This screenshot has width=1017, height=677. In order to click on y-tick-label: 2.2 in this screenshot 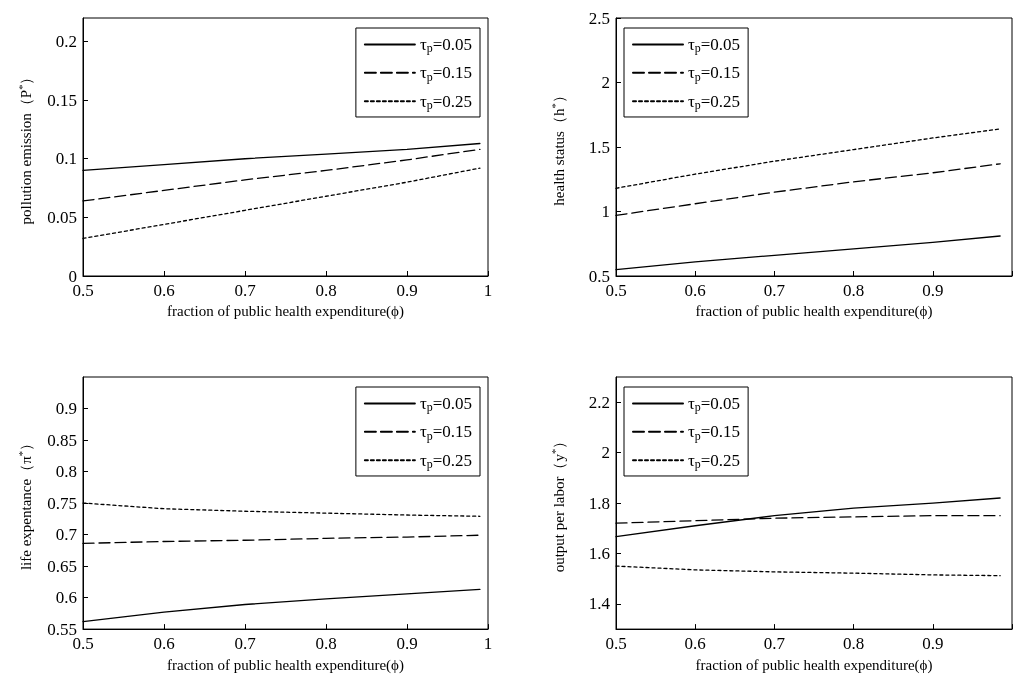, I will do `click(599, 402)`.